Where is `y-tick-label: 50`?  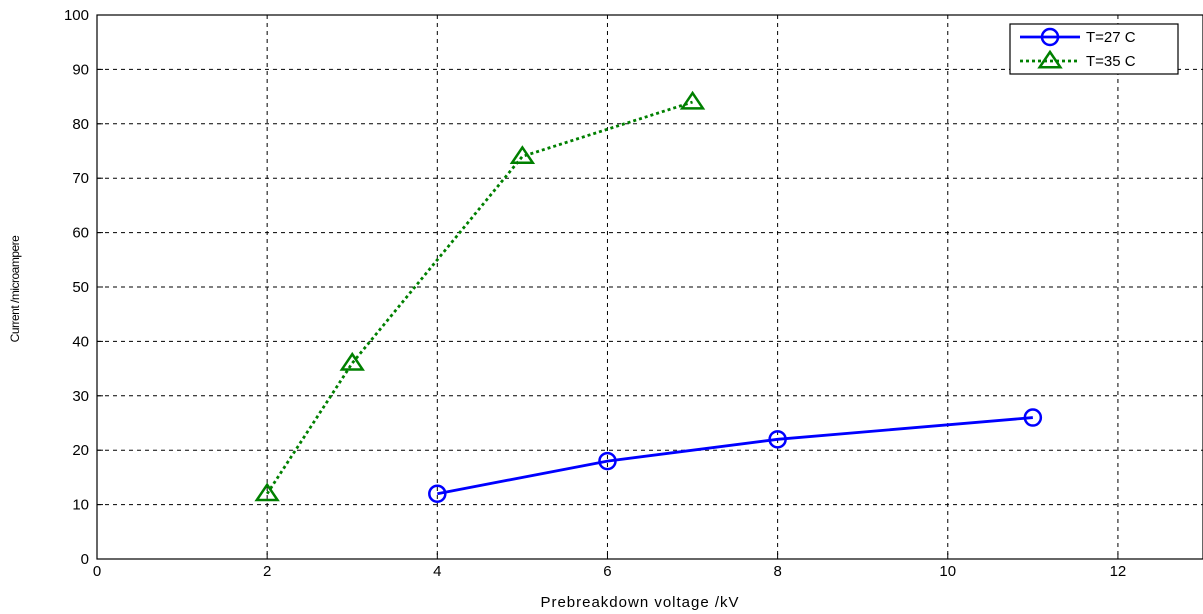 y-tick-label: 50 is located at coordinates (80, 287).